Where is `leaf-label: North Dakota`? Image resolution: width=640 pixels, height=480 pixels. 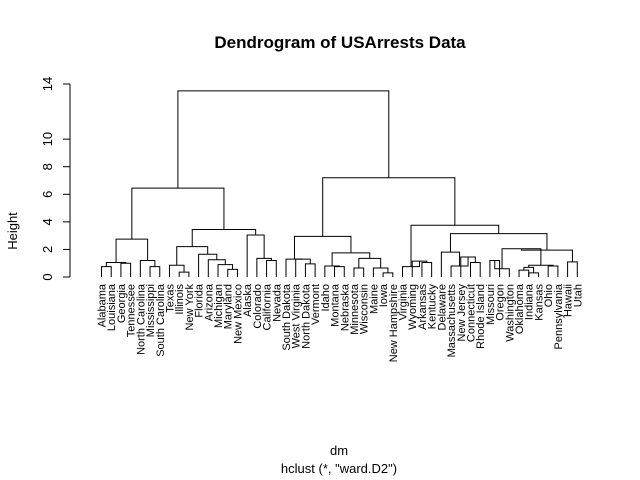
leaf-label: North Dakota is located at coordinates (306, 316).